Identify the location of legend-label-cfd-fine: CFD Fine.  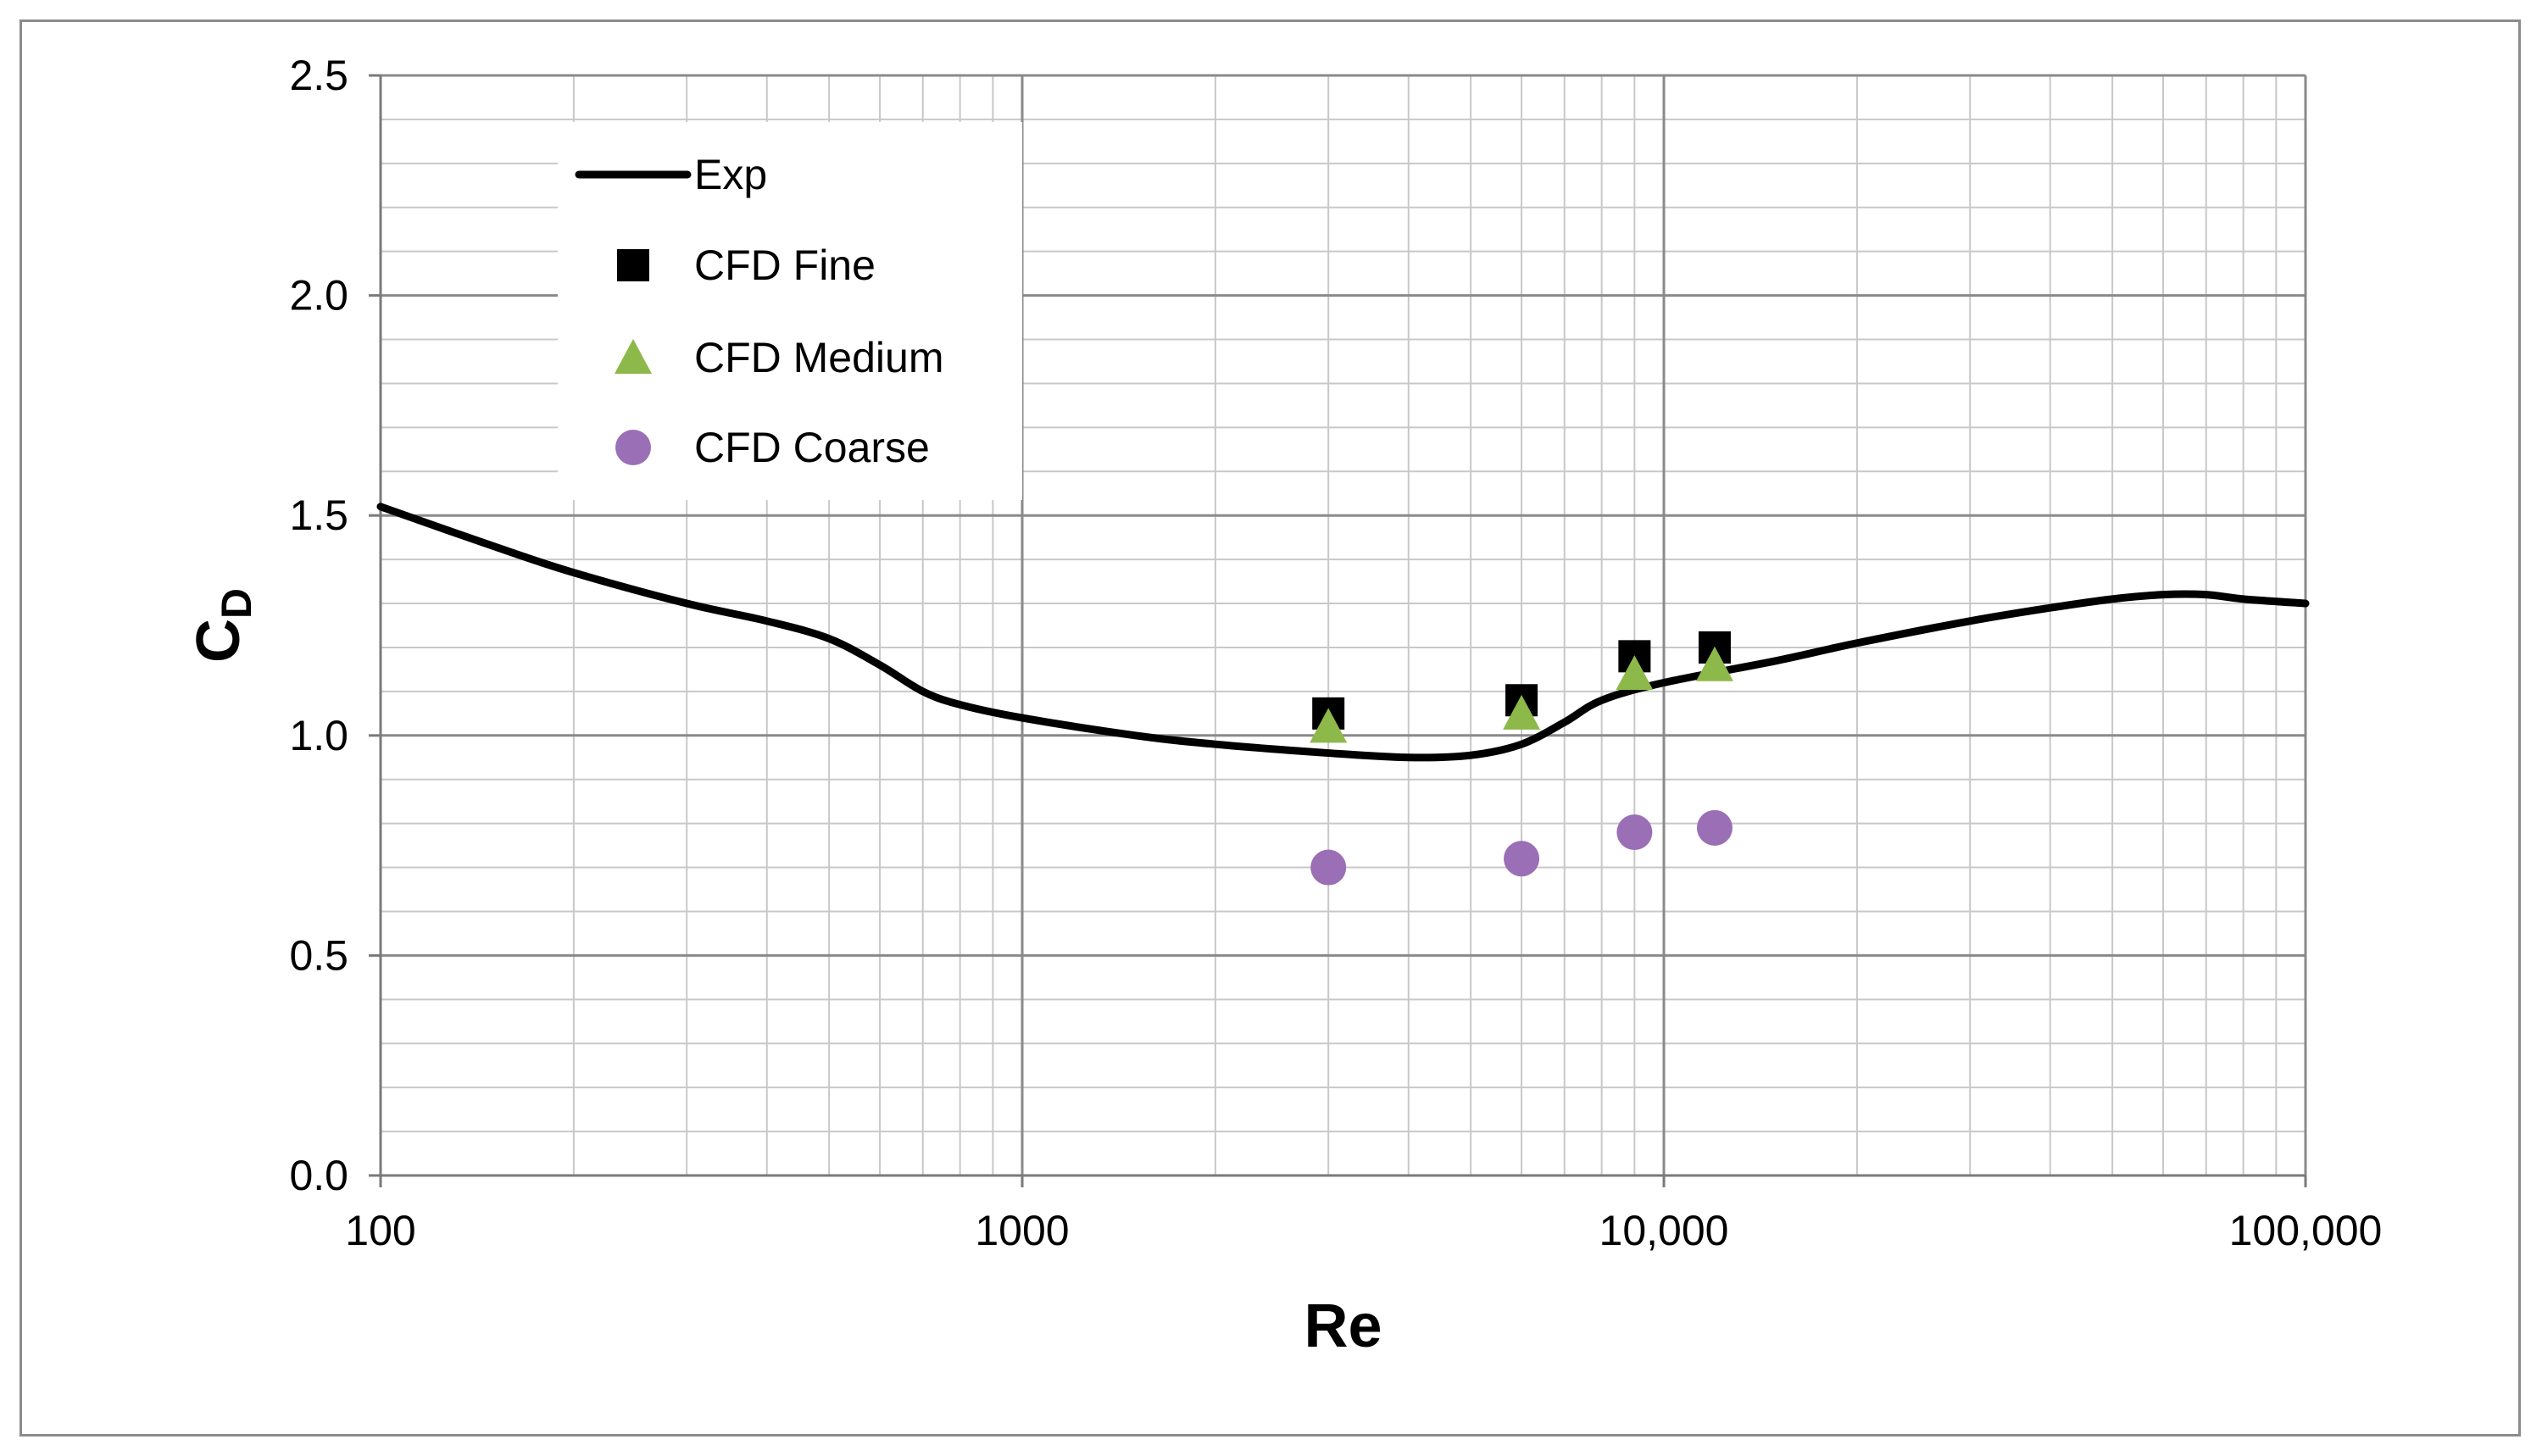
(785, 266).